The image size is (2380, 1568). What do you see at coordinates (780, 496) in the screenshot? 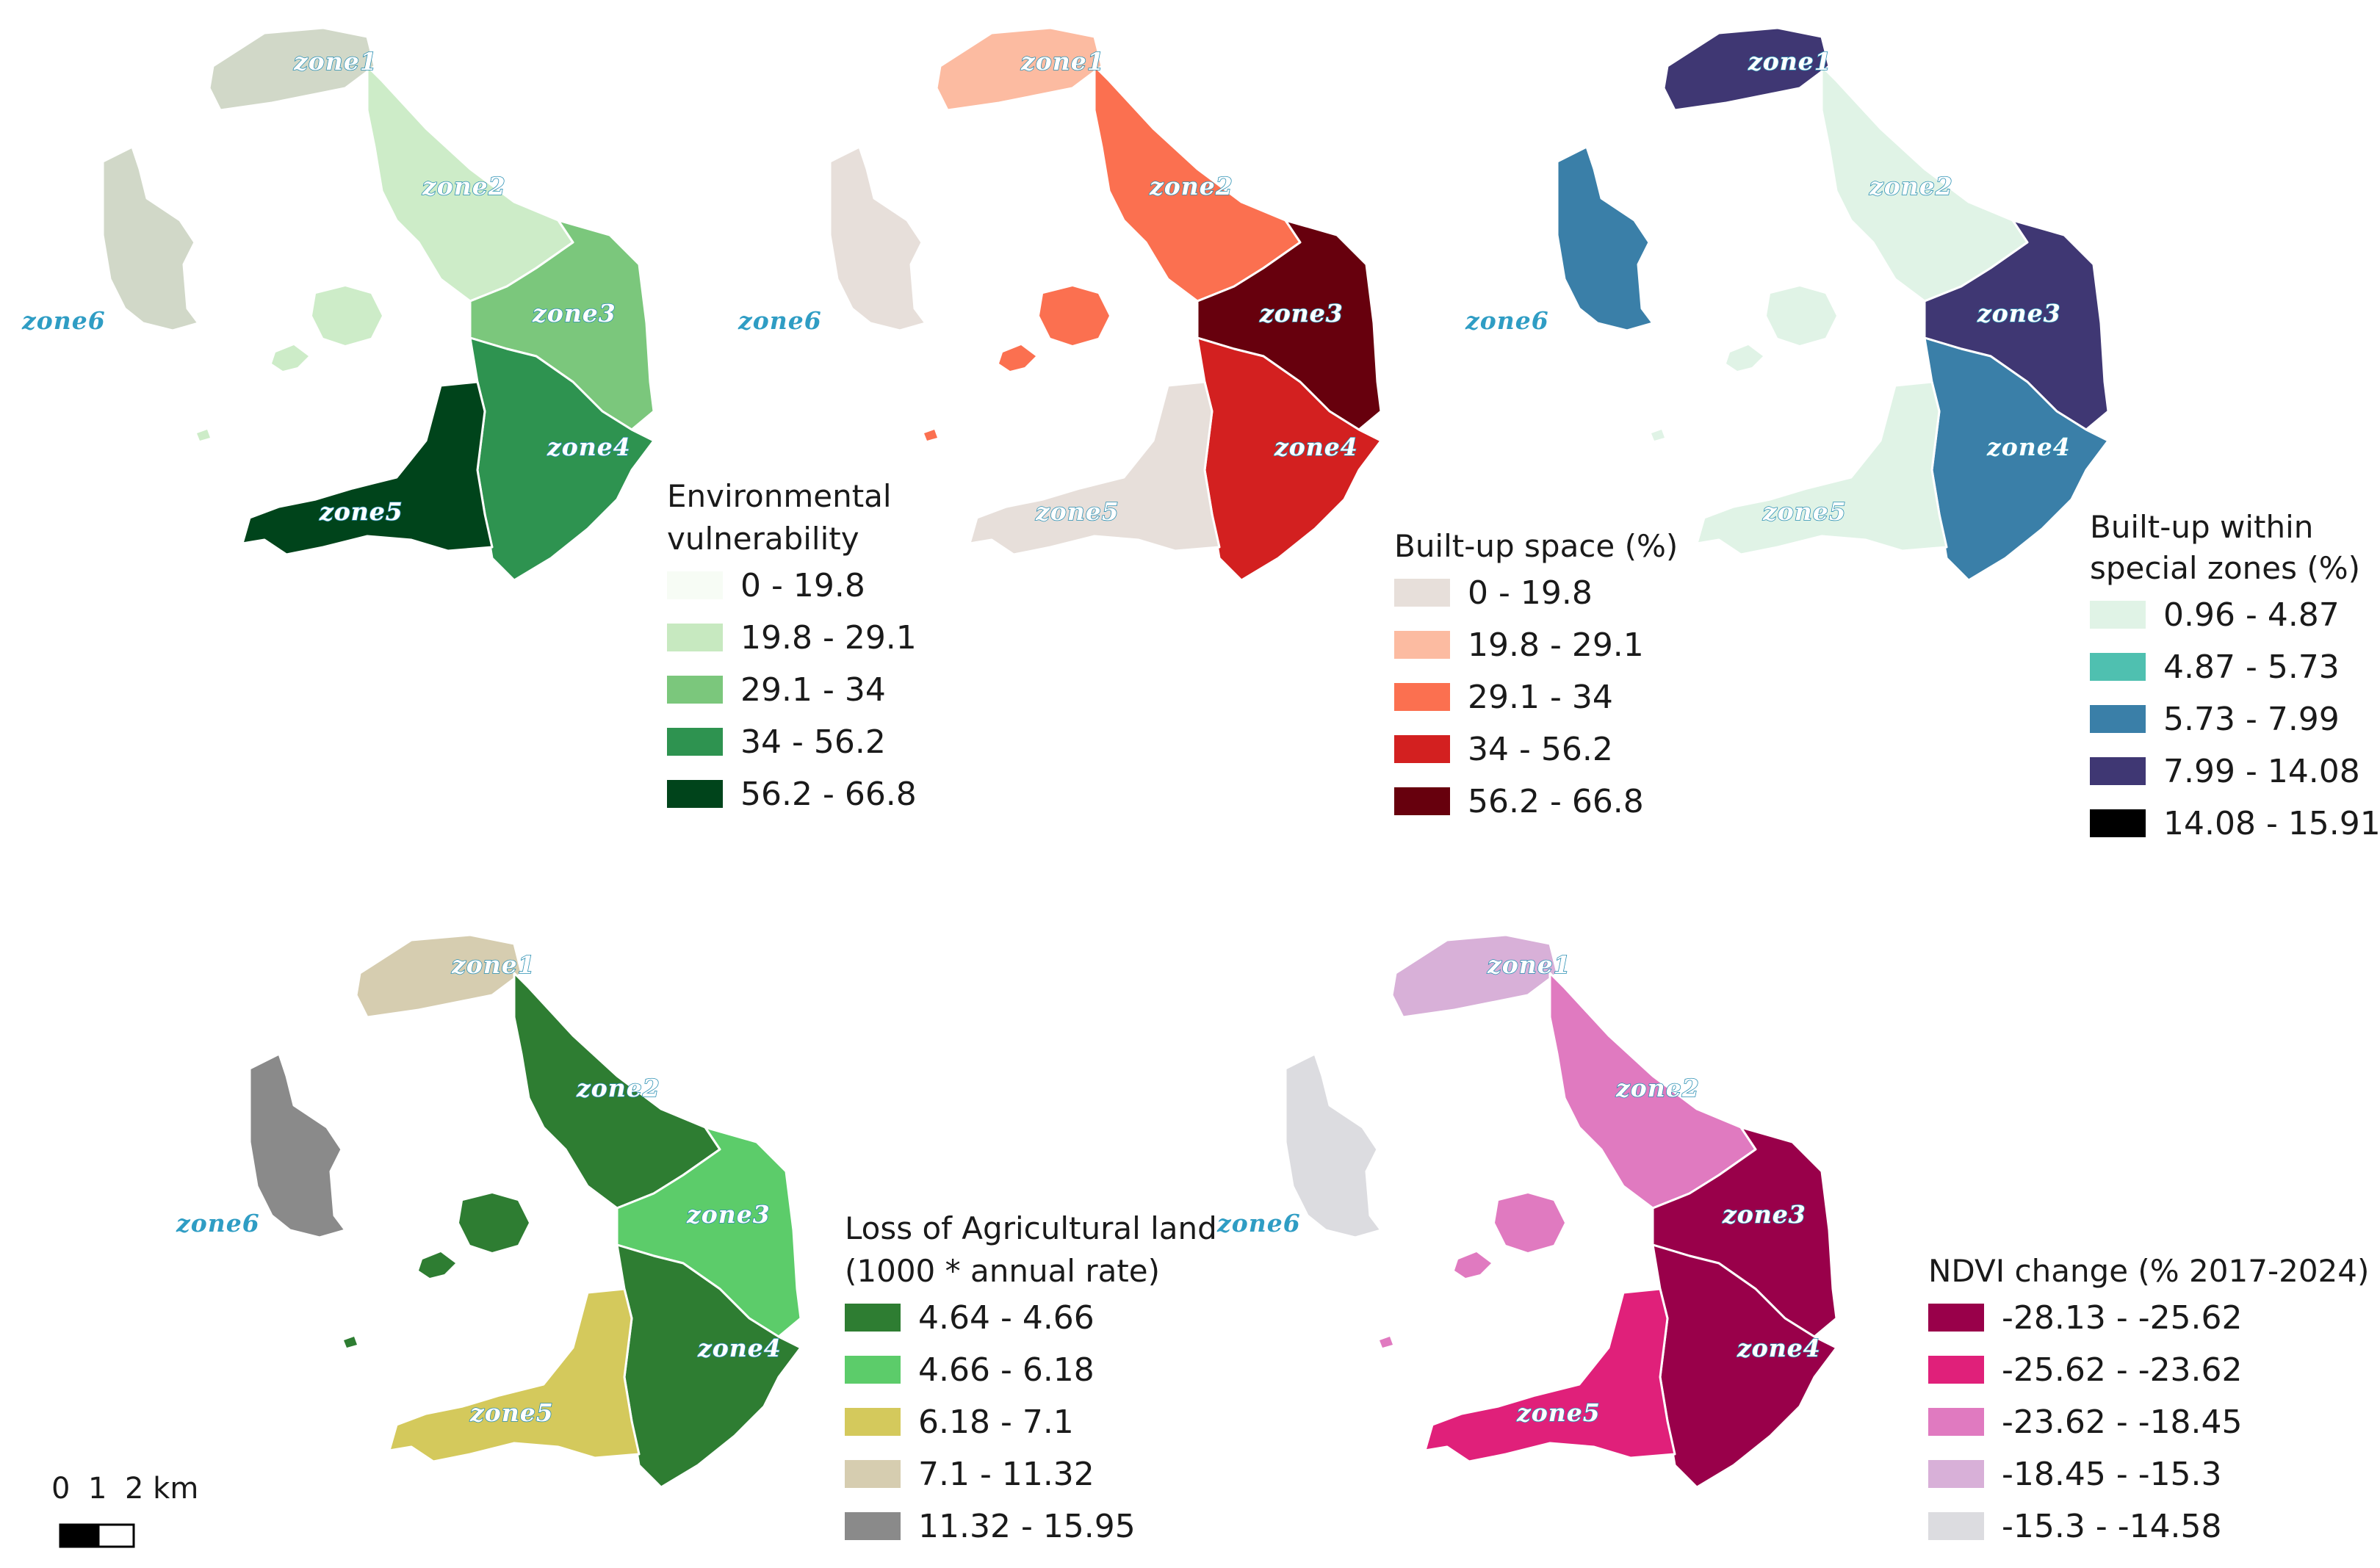
I see `legend-title-line1: Environmental` at bounding box center [780, 496].